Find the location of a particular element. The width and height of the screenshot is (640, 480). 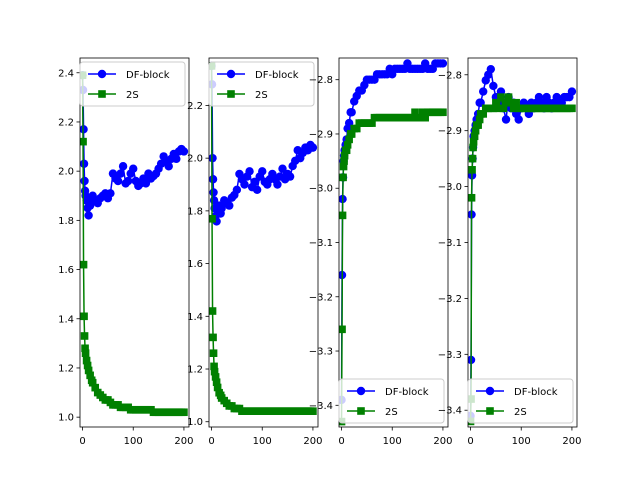

y-tick-label: 1.8 is located at coordinates (195, 211).